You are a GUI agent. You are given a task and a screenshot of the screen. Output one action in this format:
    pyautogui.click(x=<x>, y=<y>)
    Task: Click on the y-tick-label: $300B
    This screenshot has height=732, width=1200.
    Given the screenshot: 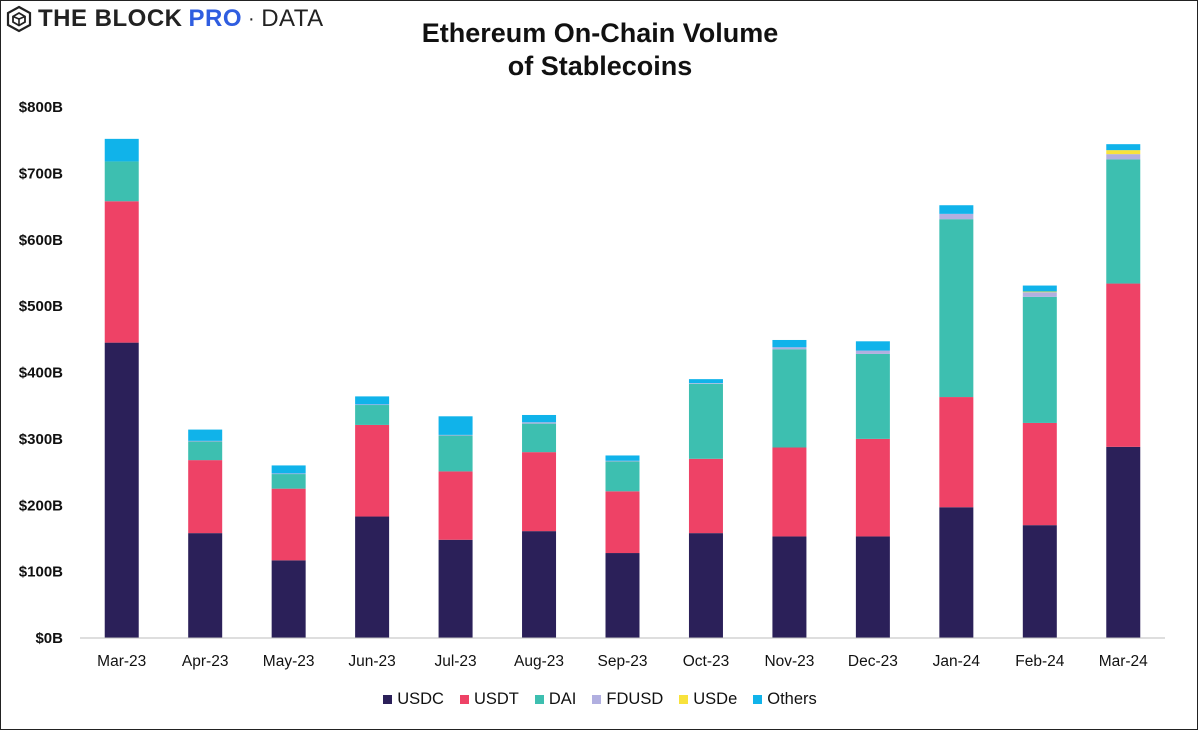 What is the action you would take?
    pyautogui.click(x=41, y=439)
    